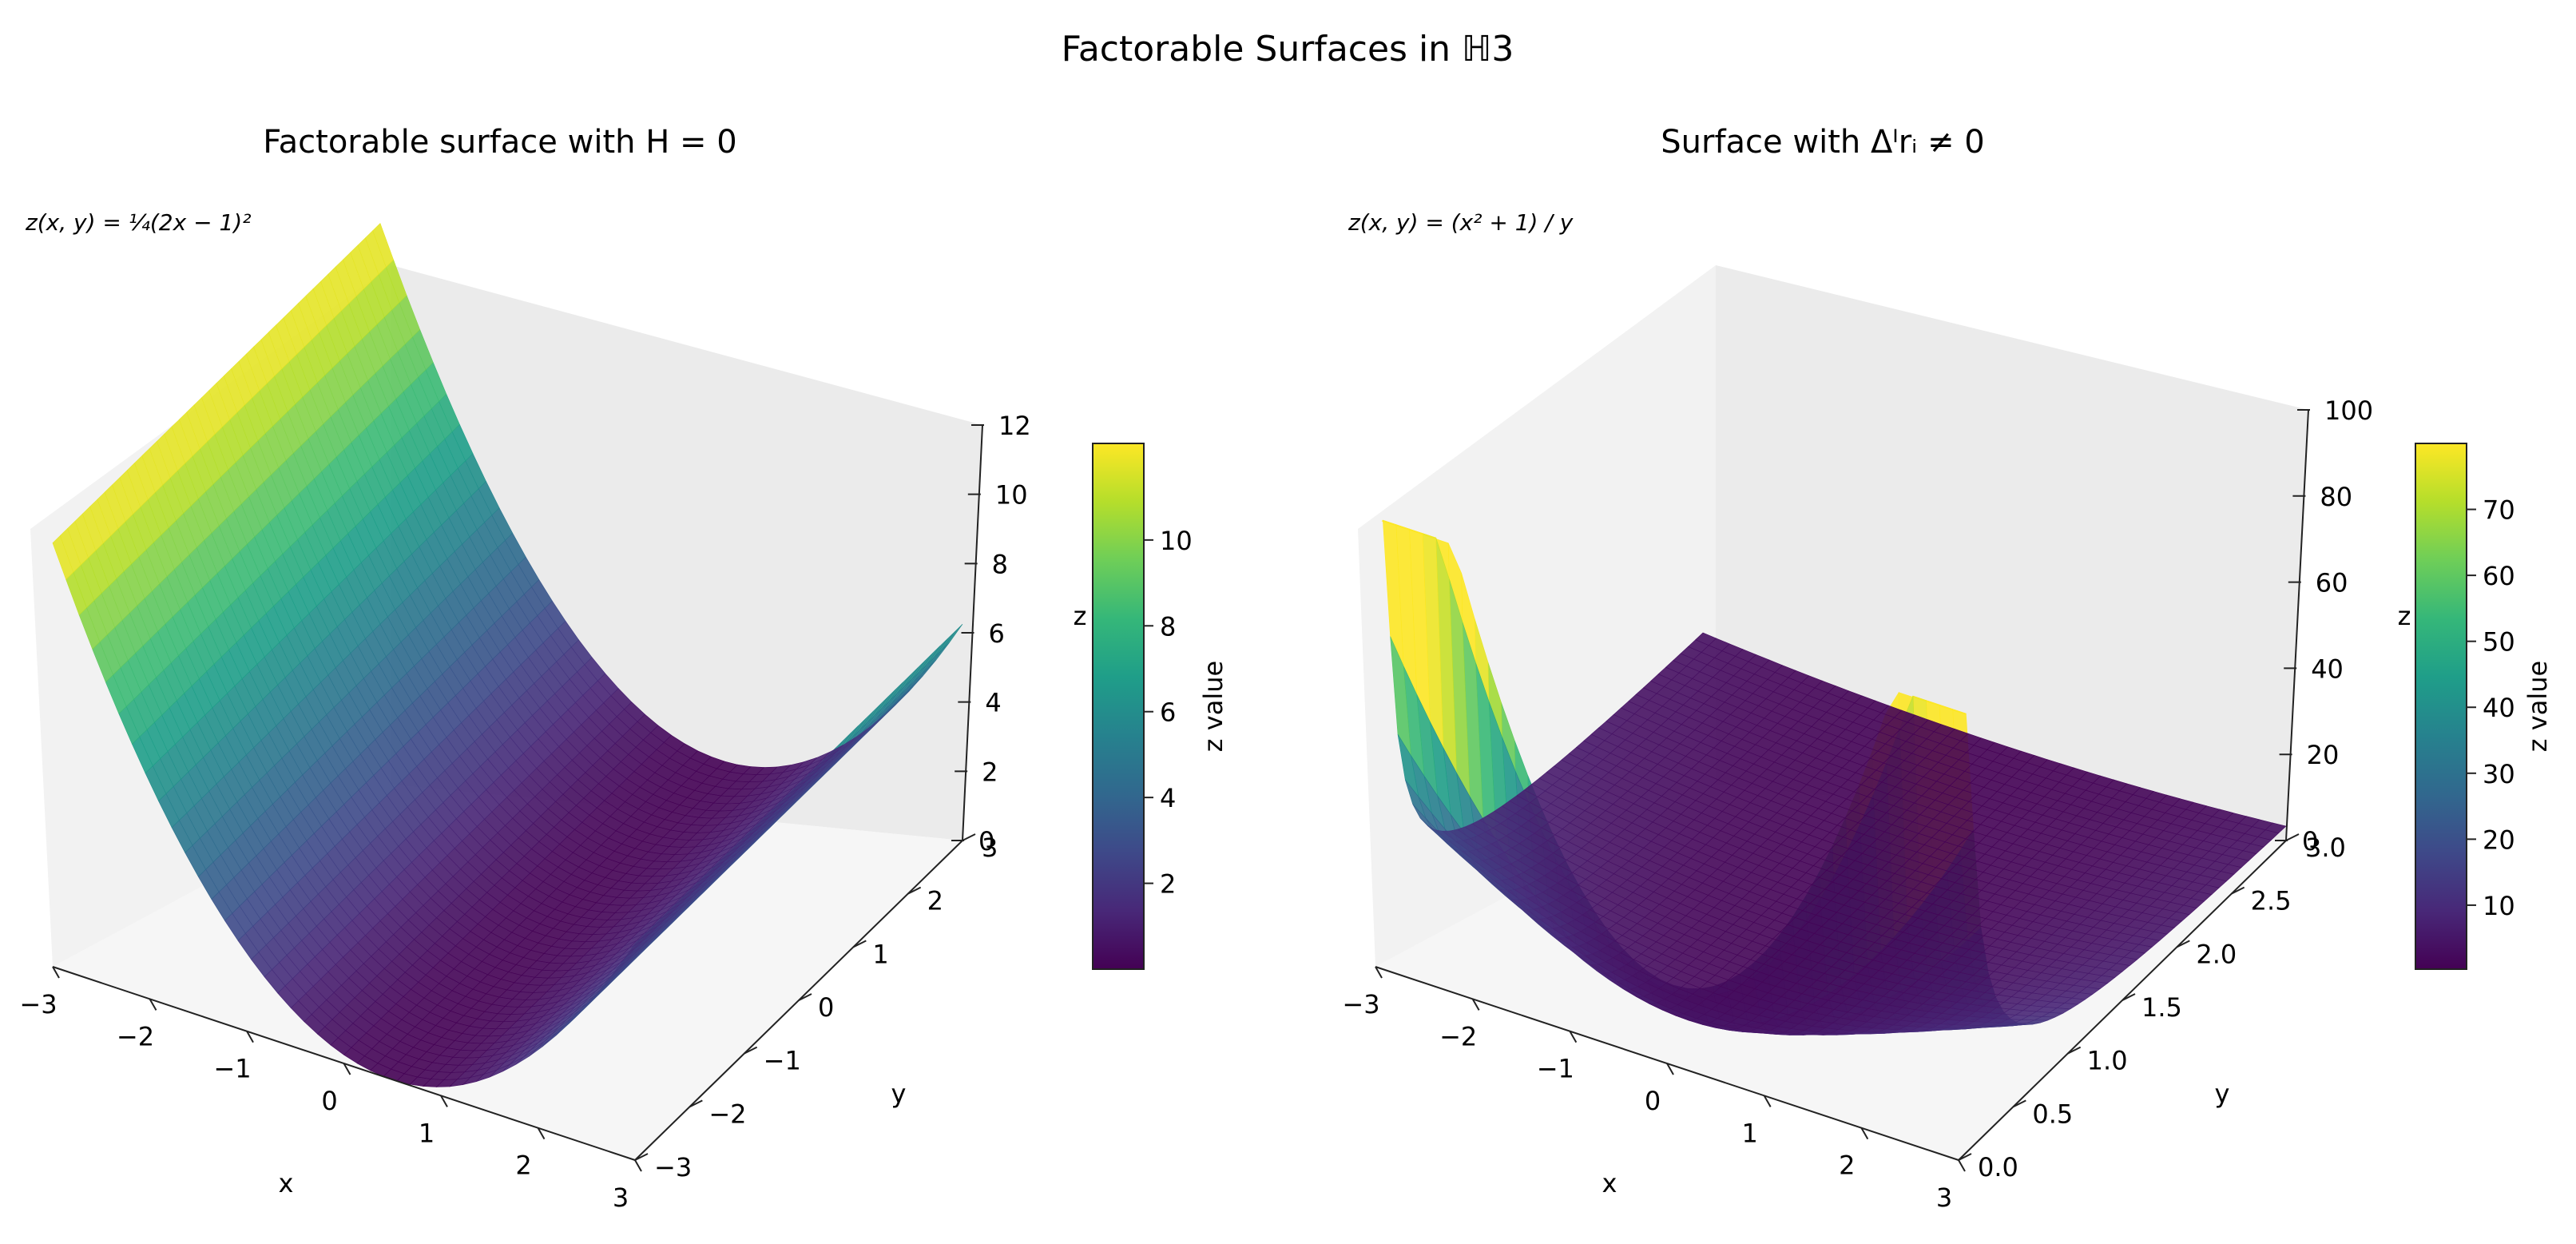  Describe the element at coordinates (1822, 142) in the screenshot. I see `right-plot-title: Surface with Δᴵrᵢ ≠ 0` at that location.